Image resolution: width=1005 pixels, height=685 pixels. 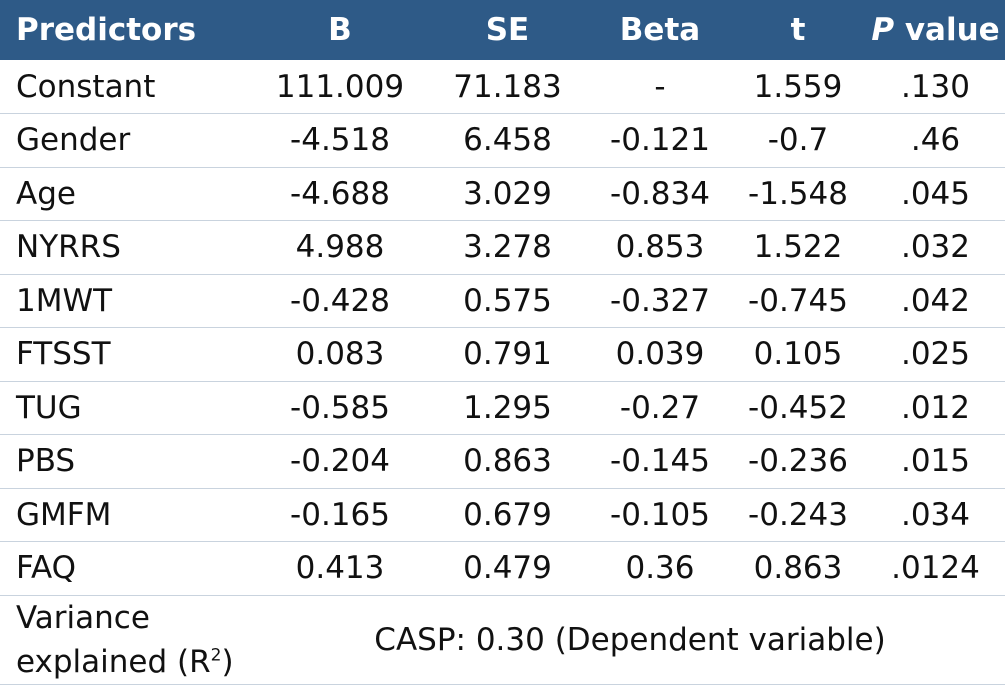 I want to click on variance-label-line2: explained (R, so click(x=113, y=661).